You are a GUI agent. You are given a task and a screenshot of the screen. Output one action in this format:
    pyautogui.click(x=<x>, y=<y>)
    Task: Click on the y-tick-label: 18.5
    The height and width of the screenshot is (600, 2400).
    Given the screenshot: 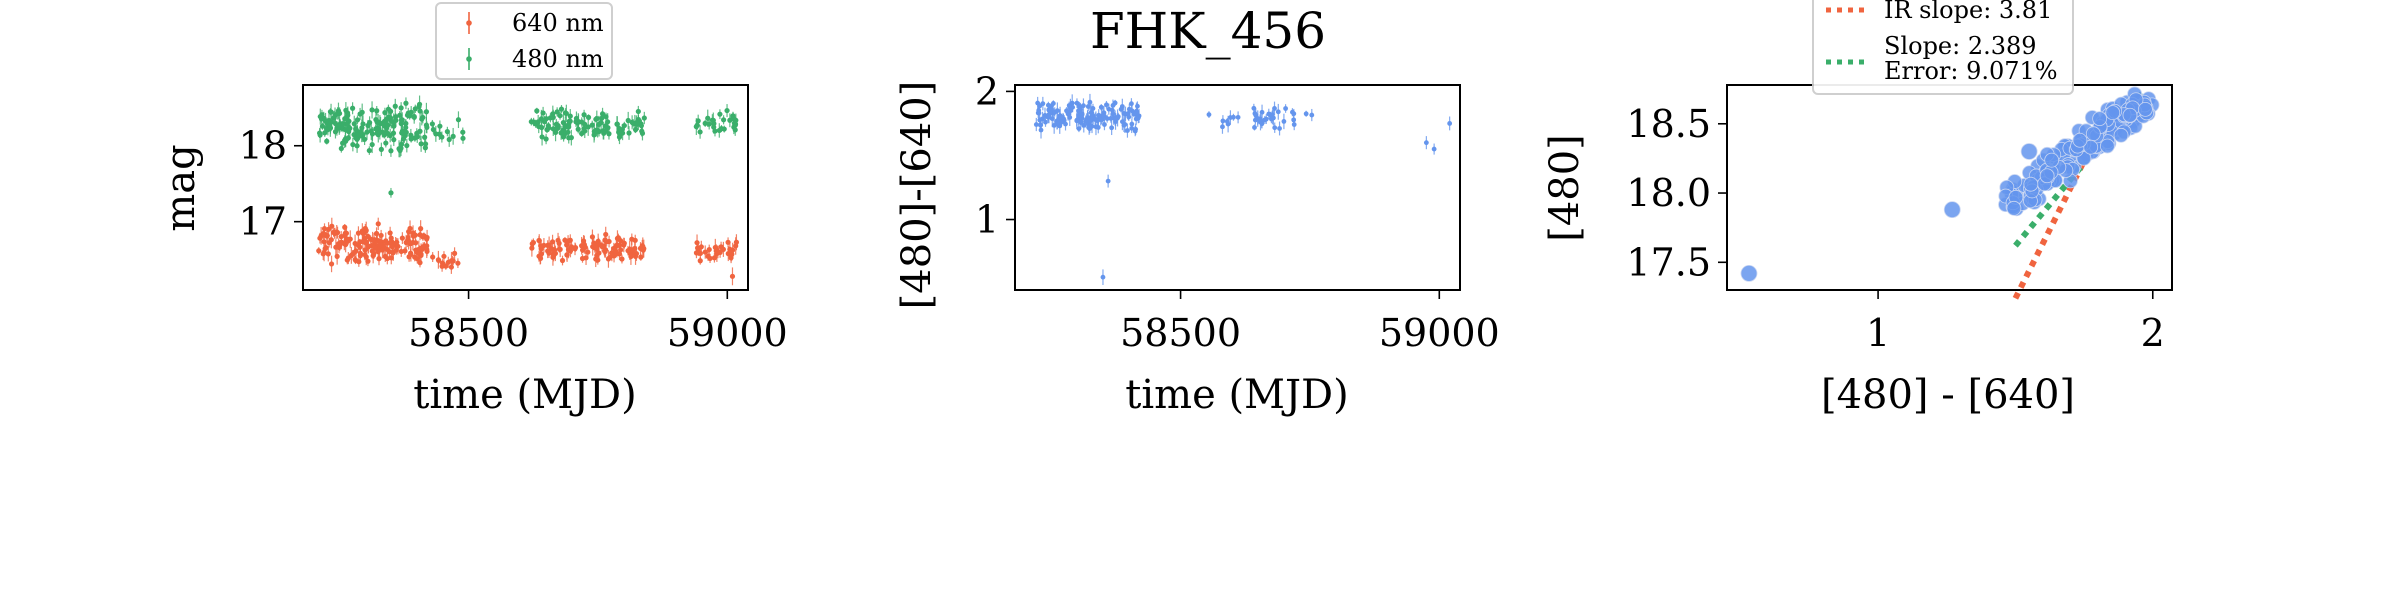 What is the action you would take?
    pyautogui.click(x=1668, y=124)
    